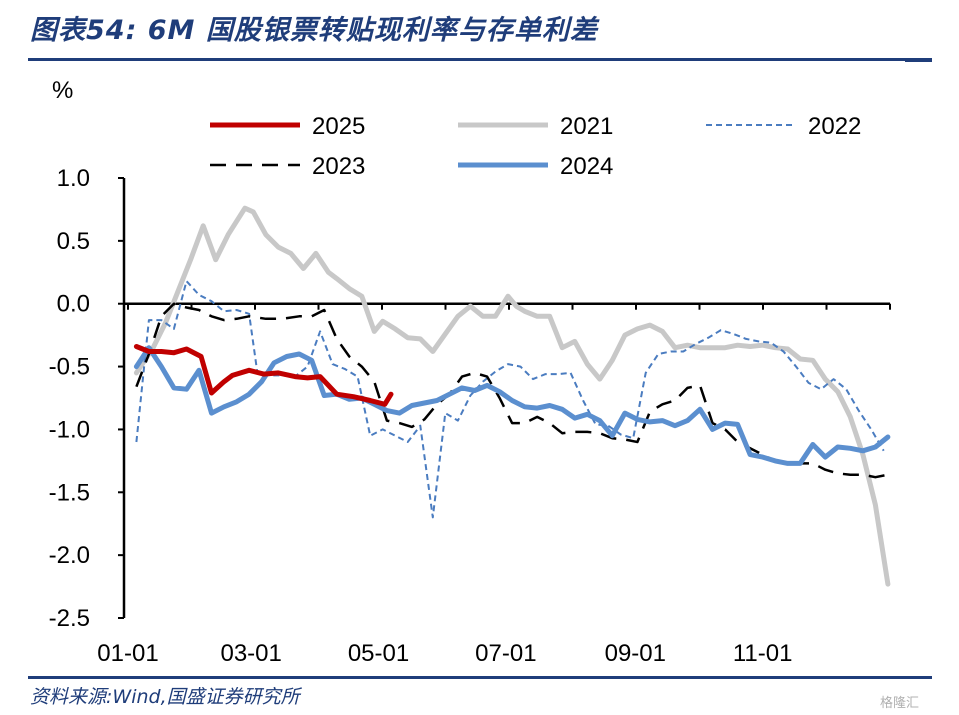 This screenshot has width=959, height=715. What do you see at coordinates (73, 241) in the screenshot?
I see `y-tick-label: 0.5` at bounding box center [73, 241].